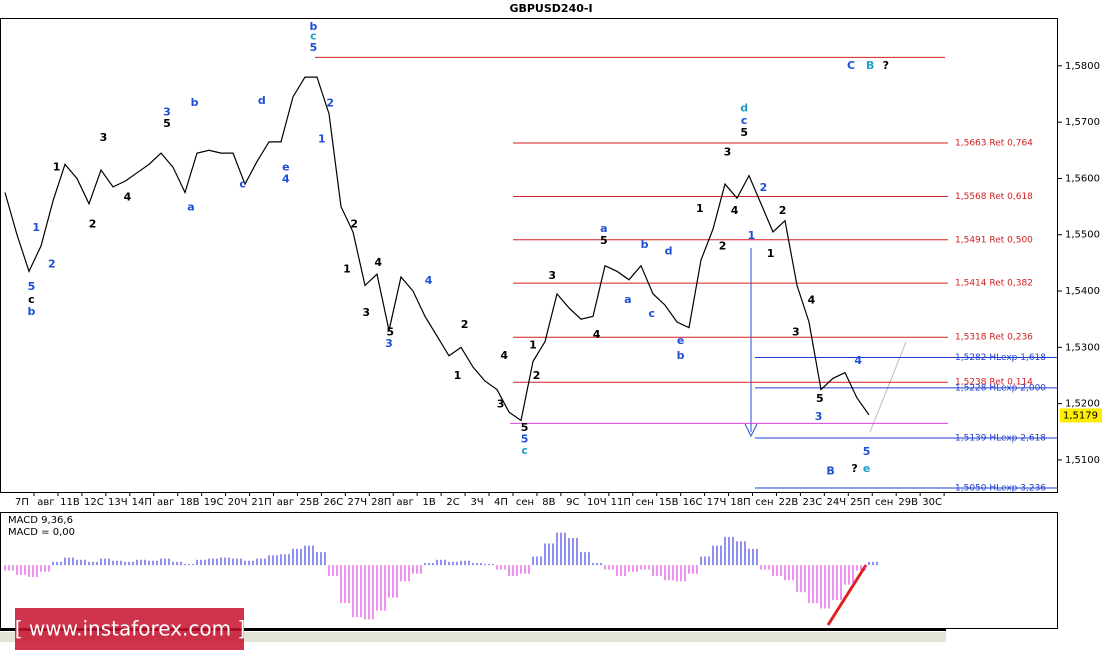  Describe the element at coordinates (886, 65) in the screenshot. I see `wave-label: ?` at that location.